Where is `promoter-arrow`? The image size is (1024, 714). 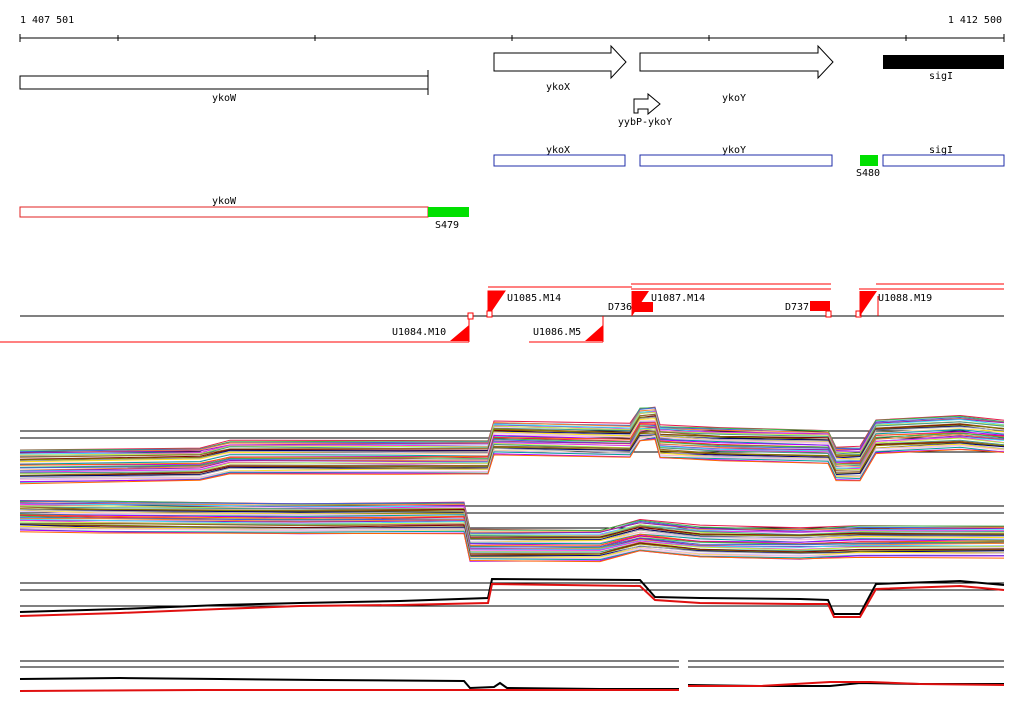 promoter-arrow is located at coordinates (647, 104).